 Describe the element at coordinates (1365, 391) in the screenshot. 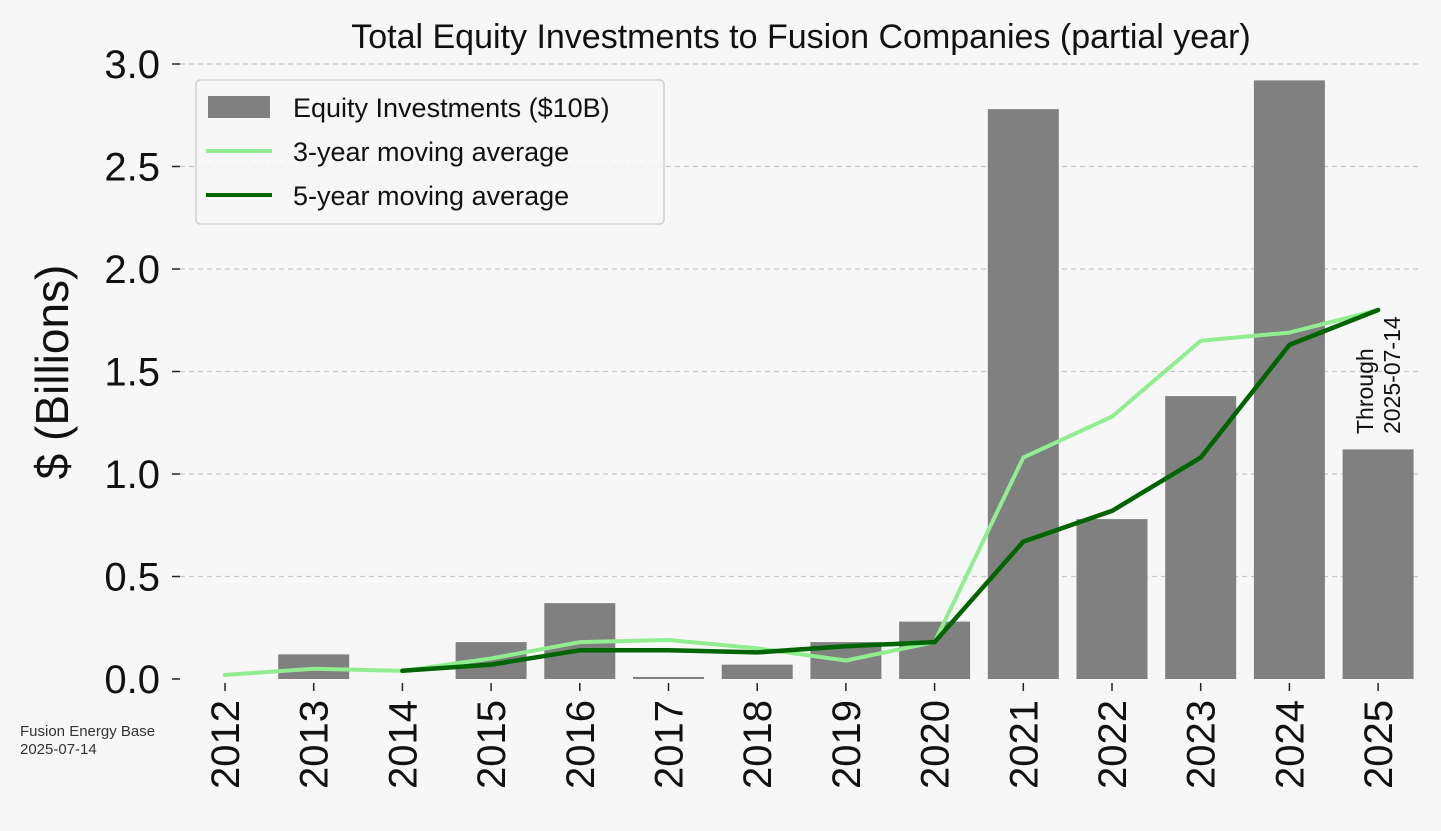

I see `annotation-line1: Through` at that location.